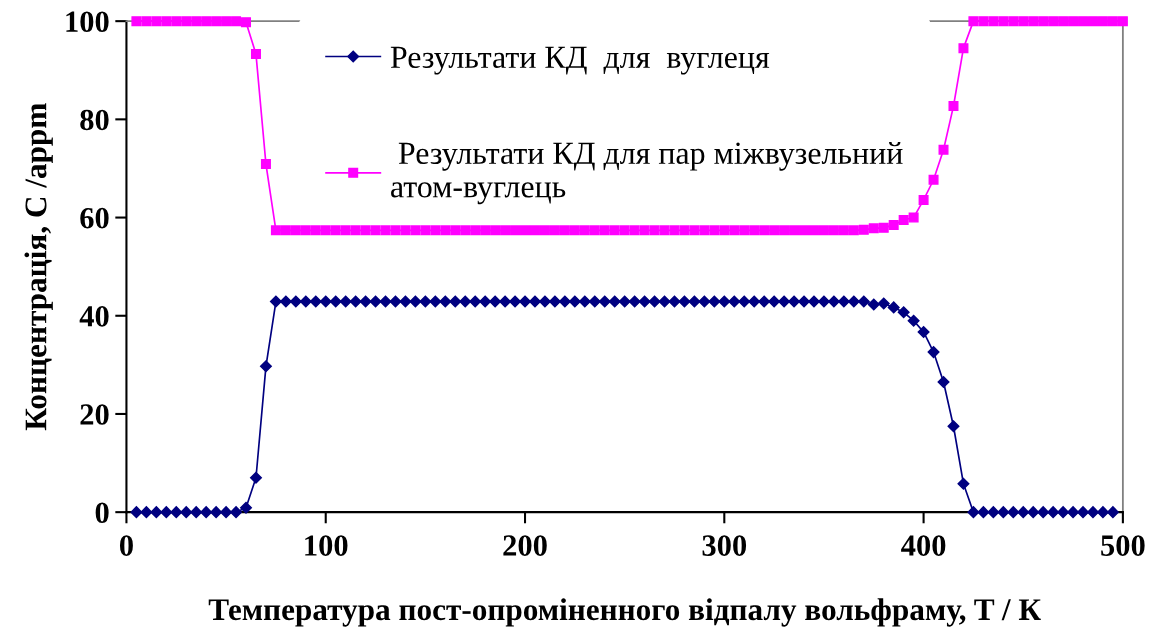 Image resolution: width=1160 pixels, height=641 pixels. Describe the element at coordinates (38, 267) in the screenshot. I see `y-axis-title: Концентрація, C /appm` at that location.